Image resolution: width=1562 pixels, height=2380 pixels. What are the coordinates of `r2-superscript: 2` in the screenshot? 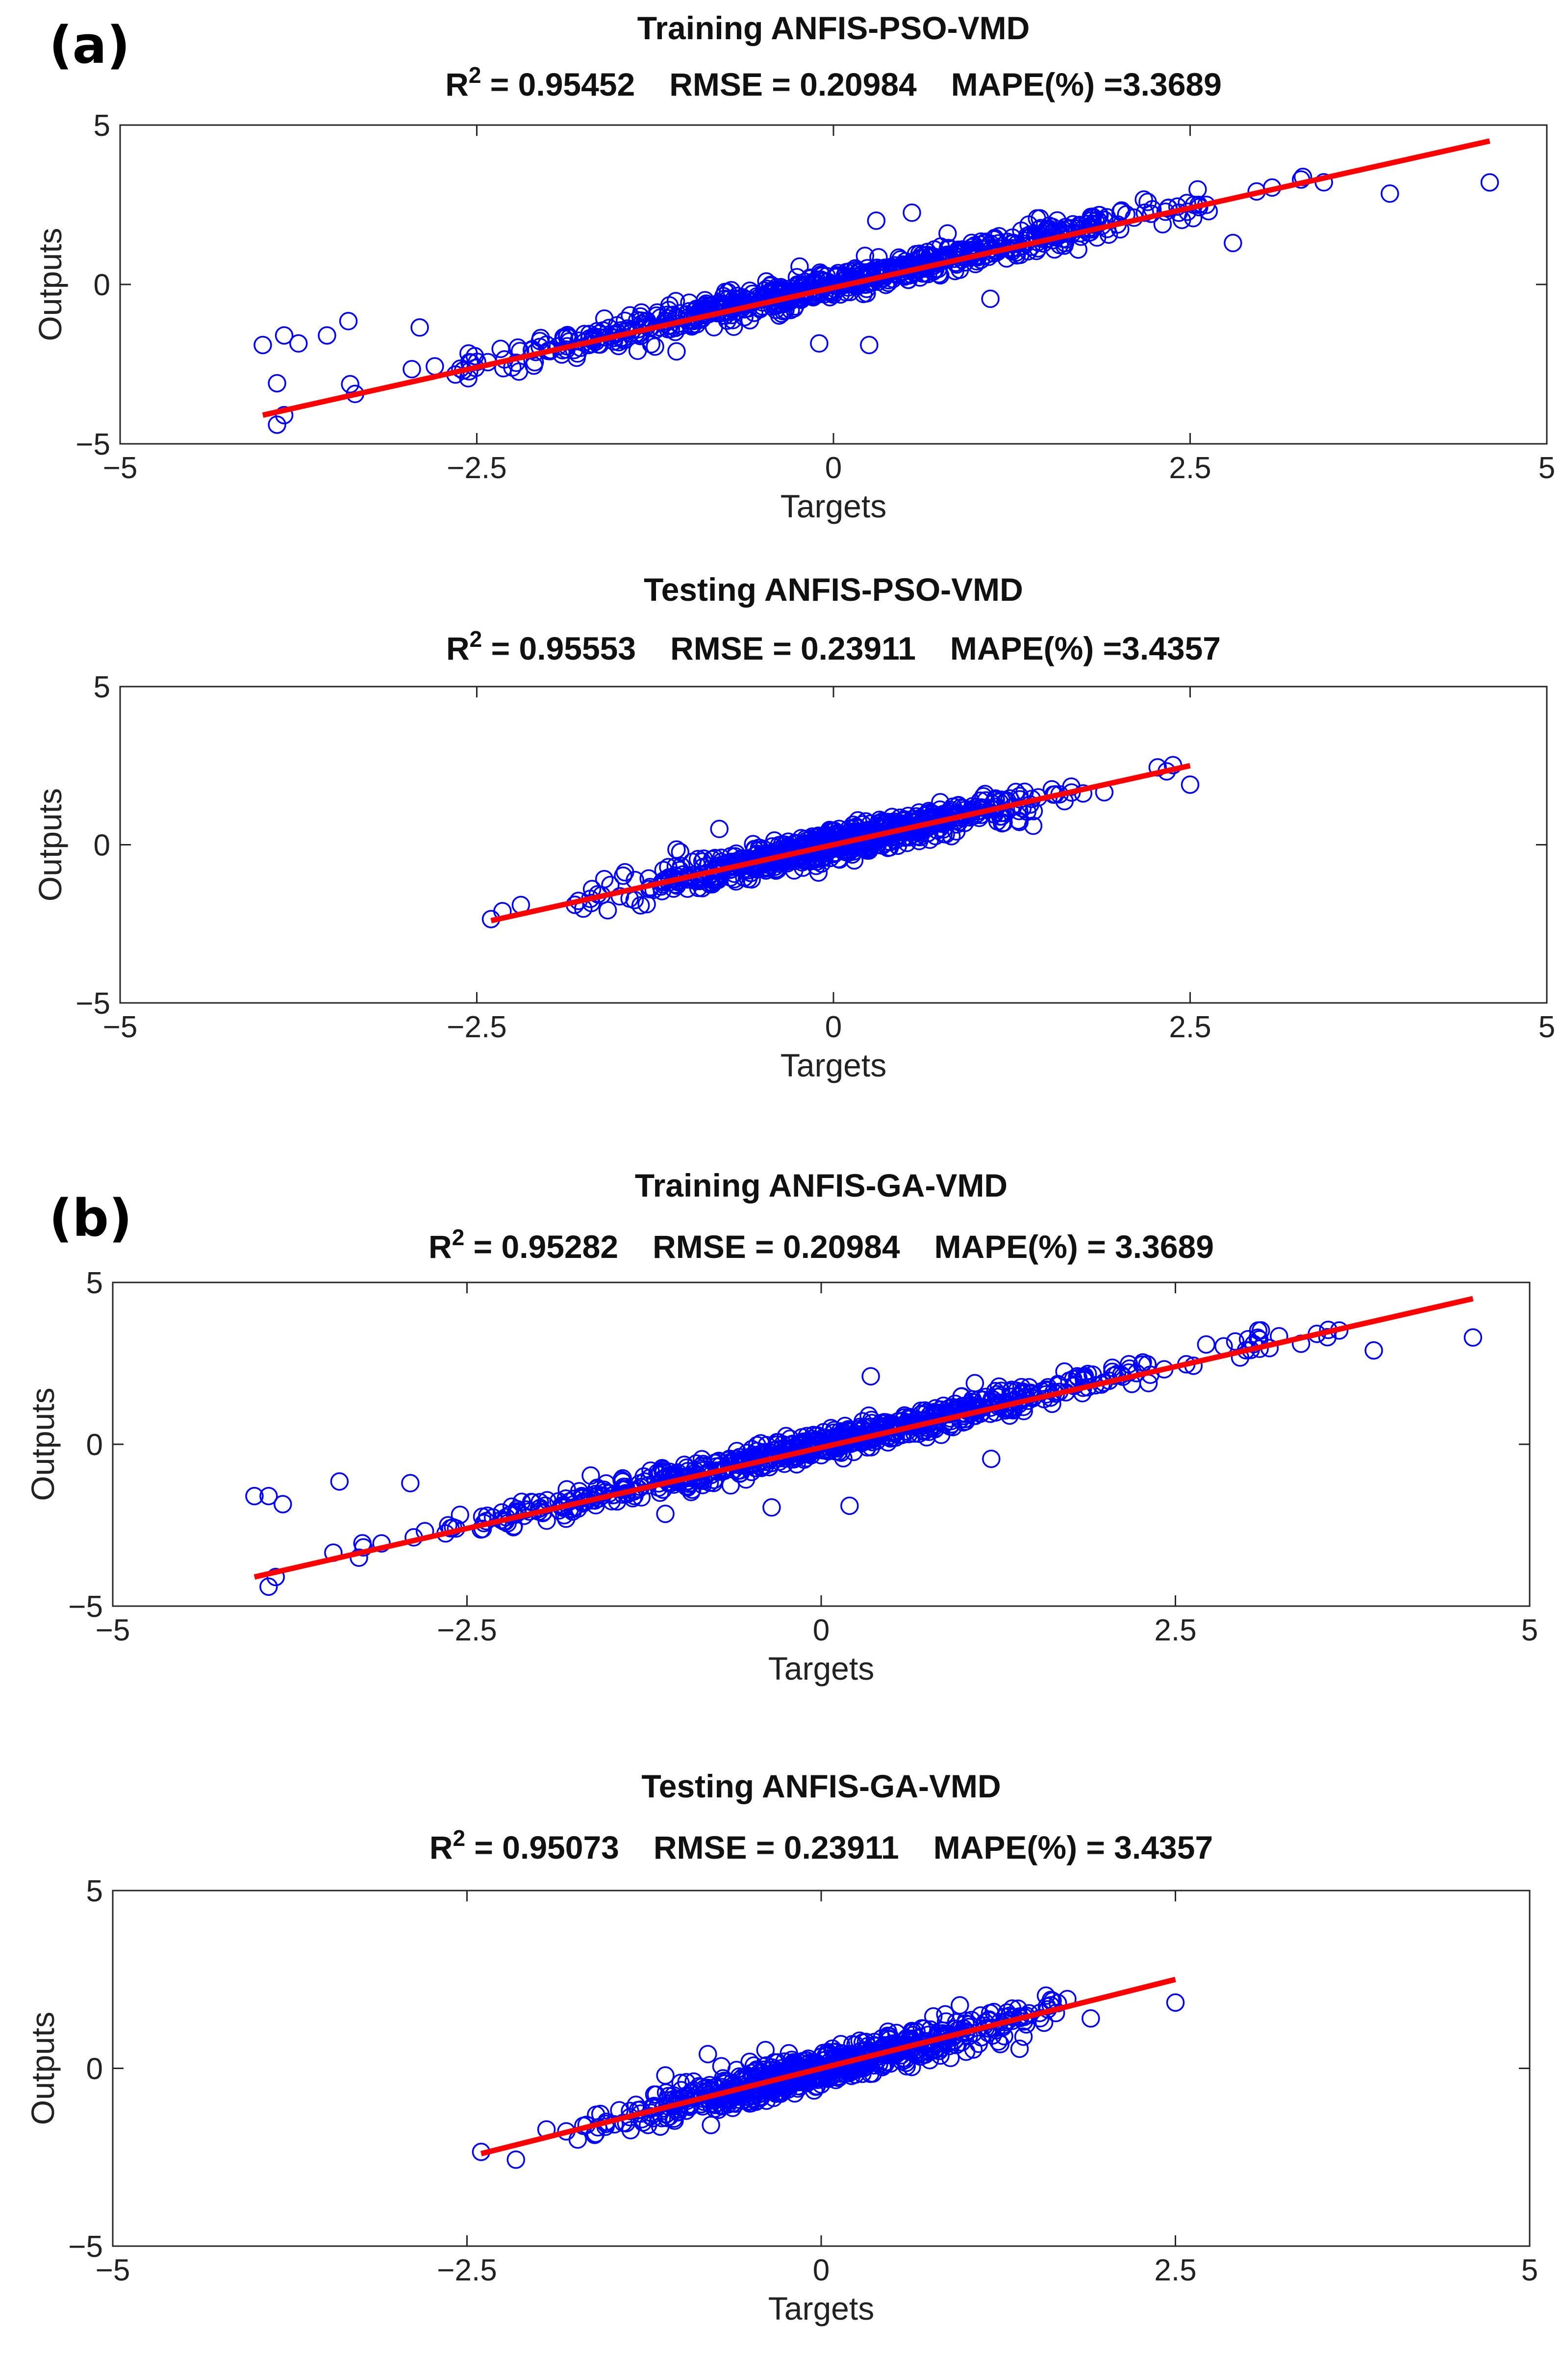 It's located at (476, 639).